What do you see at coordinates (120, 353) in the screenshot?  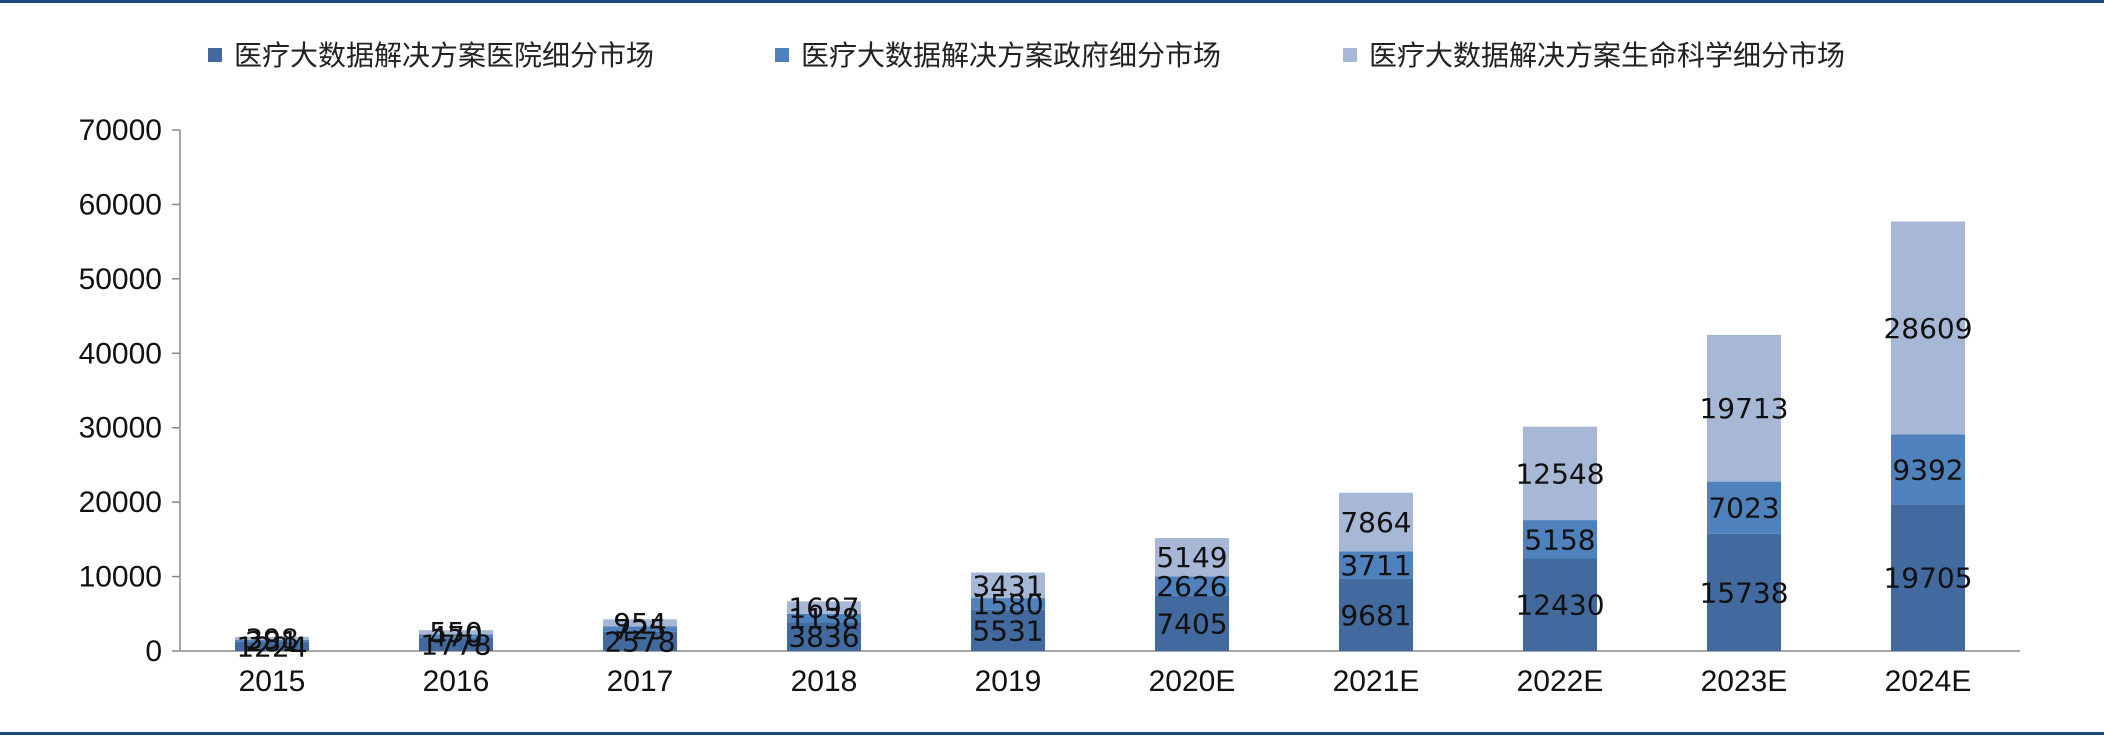 I see `y-tick-label: 40000` at bounding box center [120, 353].